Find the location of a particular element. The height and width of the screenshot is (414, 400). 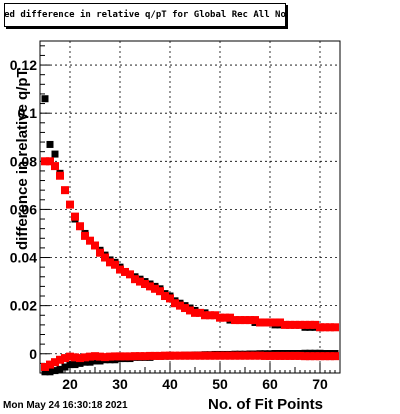

y-tick-label: 0.02 is located at coordinates (23, 306).